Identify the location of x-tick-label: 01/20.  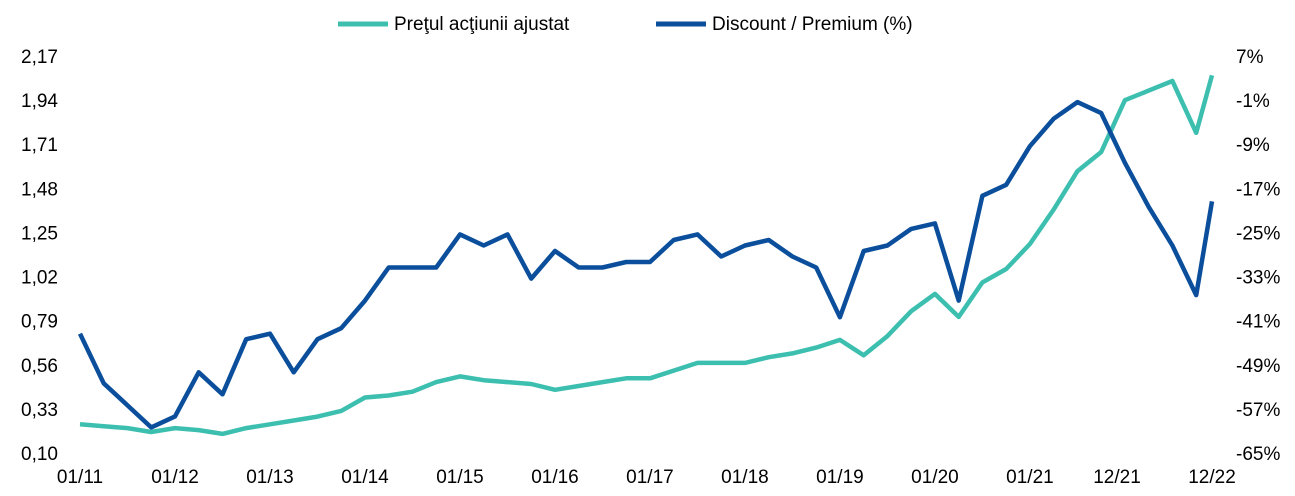
(935, 477).